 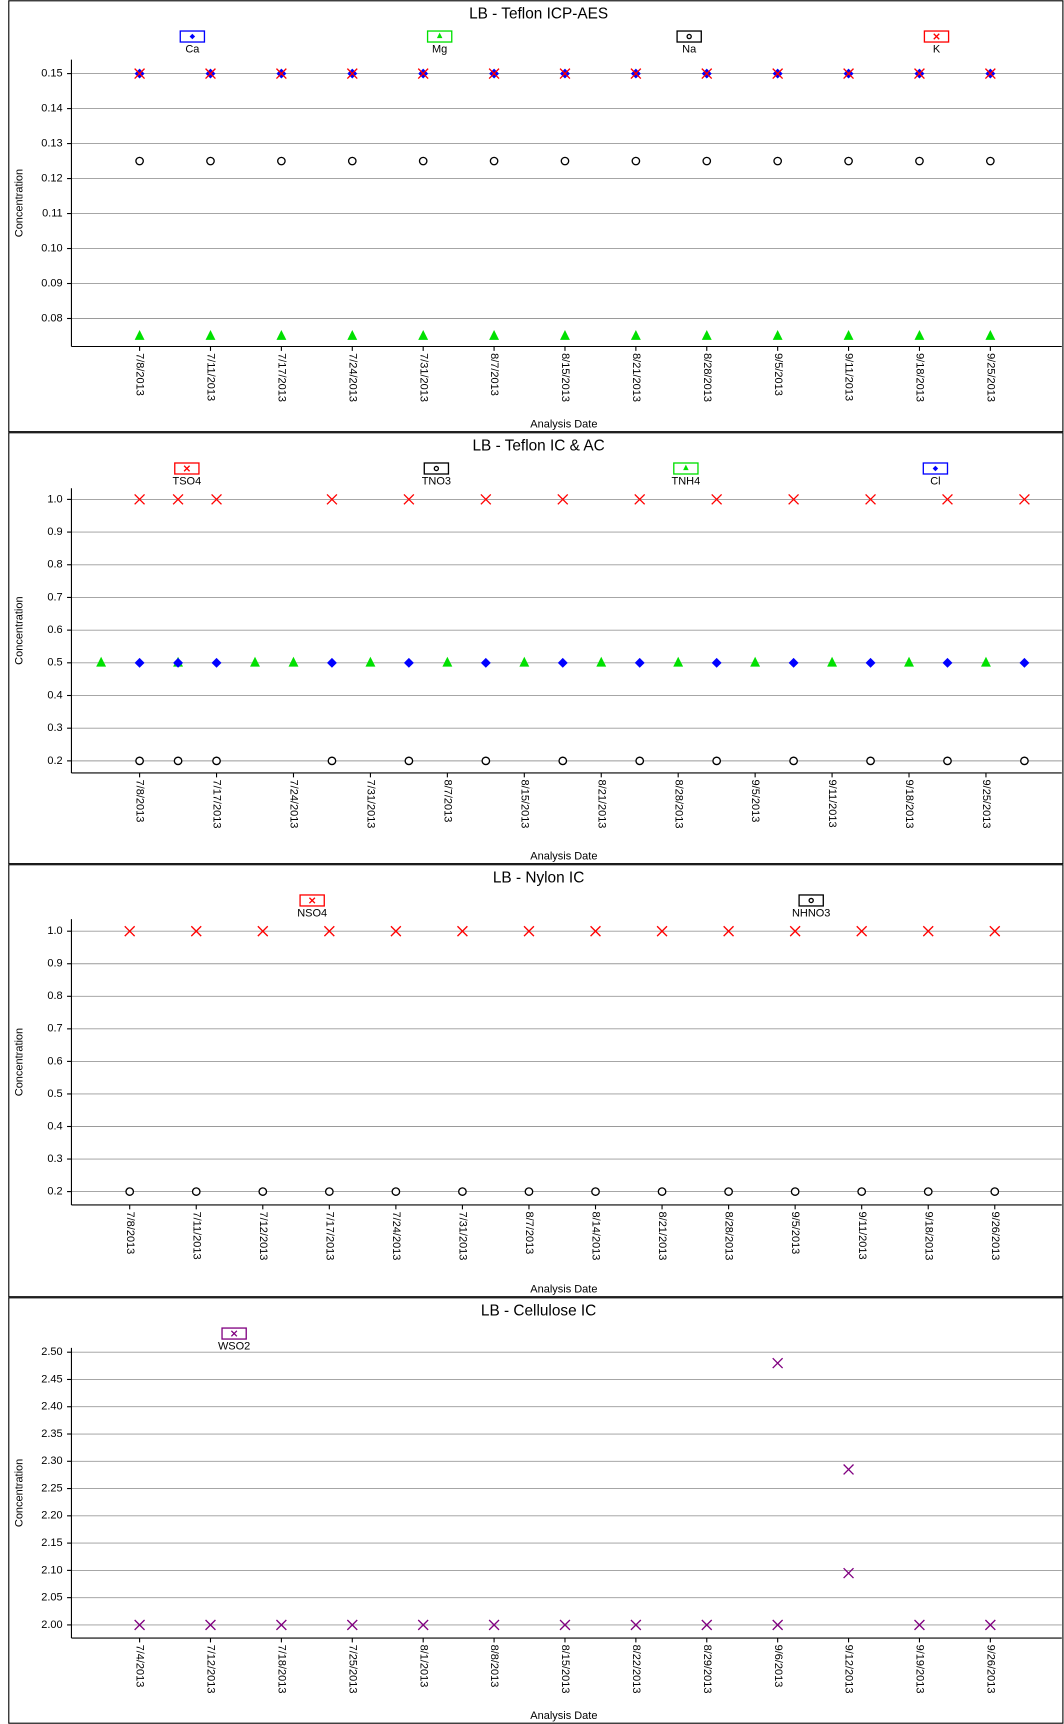 I want to click on x-tick-label: 7/11/2013, so click(x=196, y=1236).